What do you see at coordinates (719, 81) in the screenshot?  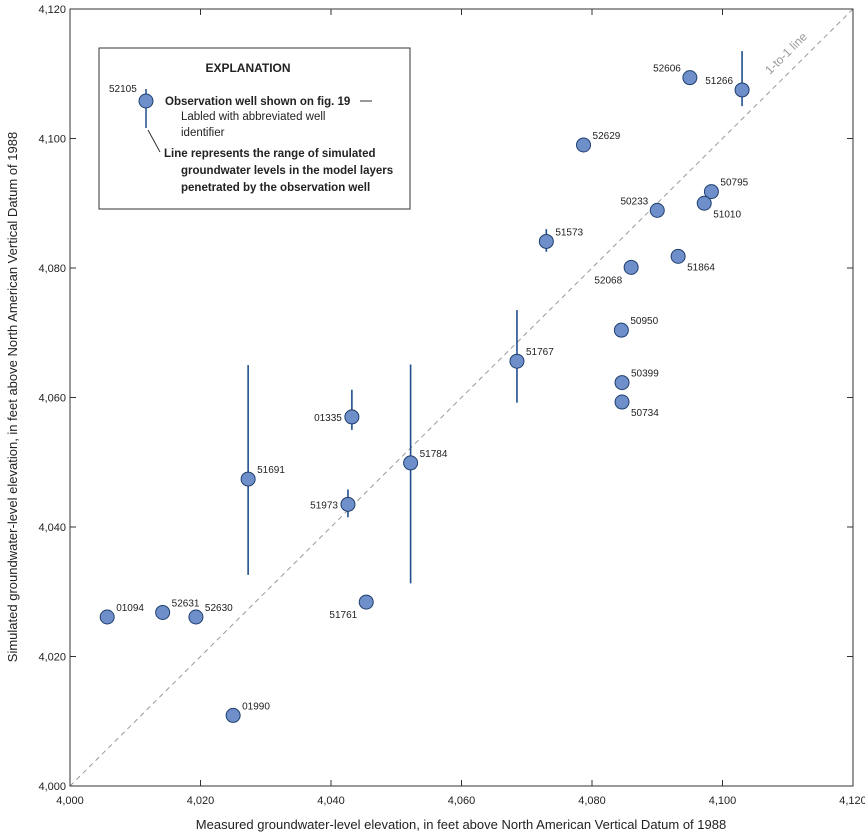 I see `point-label-51266: 51266` at bounding box center [719, 81].